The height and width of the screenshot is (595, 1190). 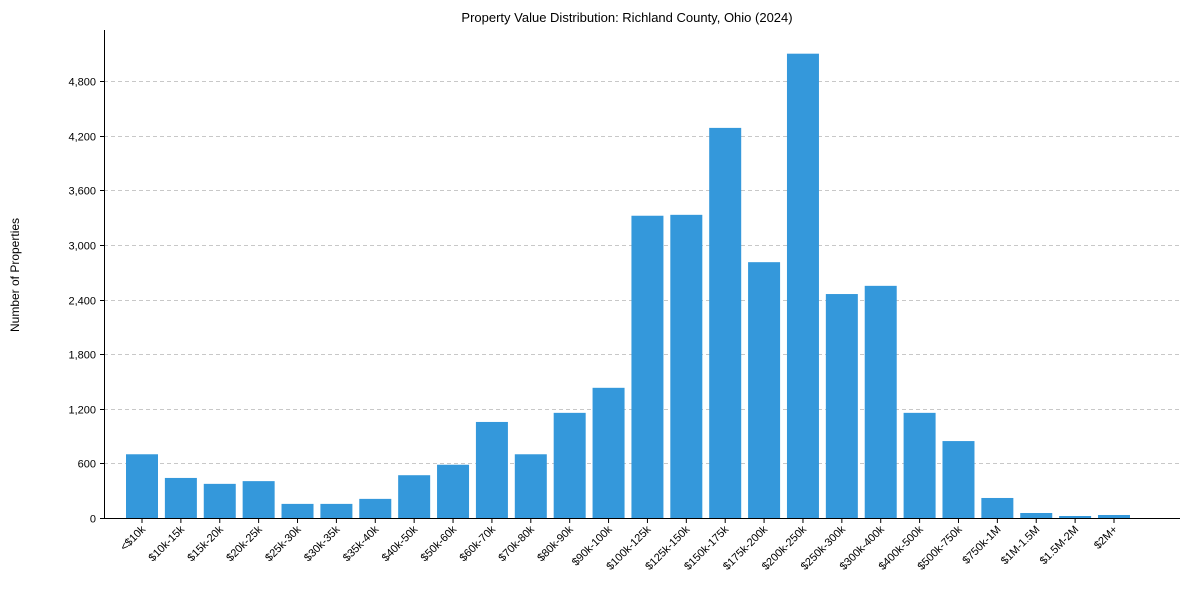 What do you see at coordinates (82, 192) in the screenshot?
I see `y-tick-label: 3,600` at bounding box center [82, 192].